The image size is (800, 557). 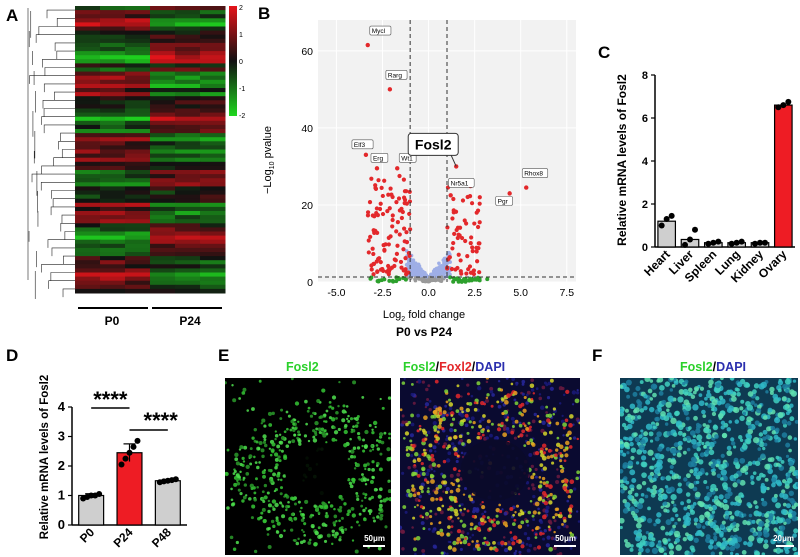 I want to click on y-tick-label: 2, so click(x=645, y=205).